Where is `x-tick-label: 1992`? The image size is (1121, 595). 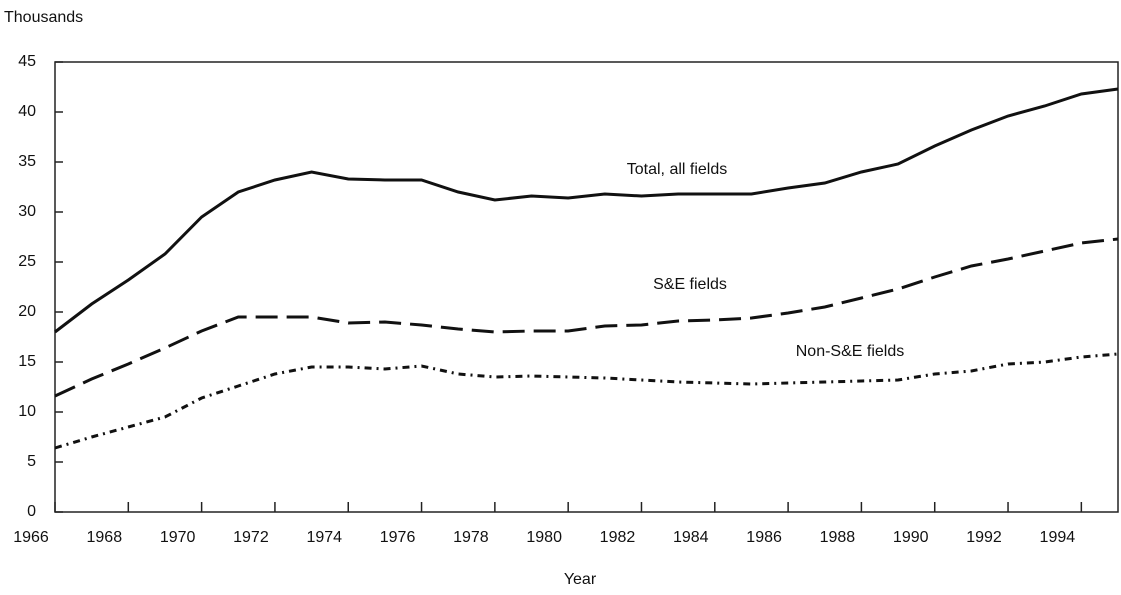 x-tick-label: 1992 is located at coordinates (984, 537).